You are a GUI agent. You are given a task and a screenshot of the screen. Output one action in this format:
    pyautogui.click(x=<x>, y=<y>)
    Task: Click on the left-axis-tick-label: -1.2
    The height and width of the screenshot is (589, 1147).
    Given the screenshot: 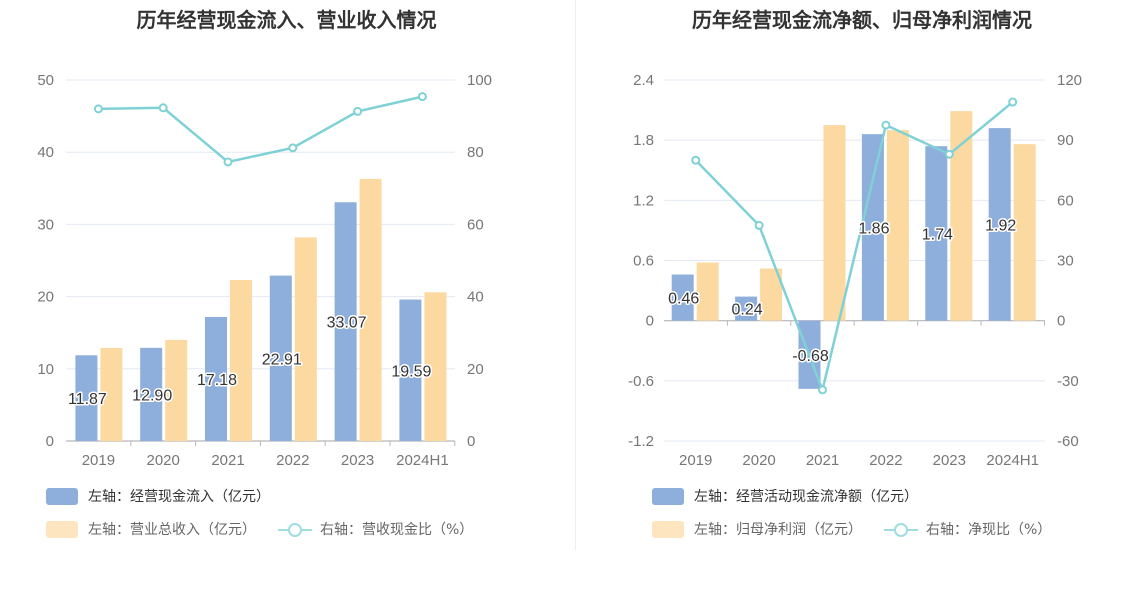 What is the action you would take?
    pyautogui.click(x=641, y=441)
    